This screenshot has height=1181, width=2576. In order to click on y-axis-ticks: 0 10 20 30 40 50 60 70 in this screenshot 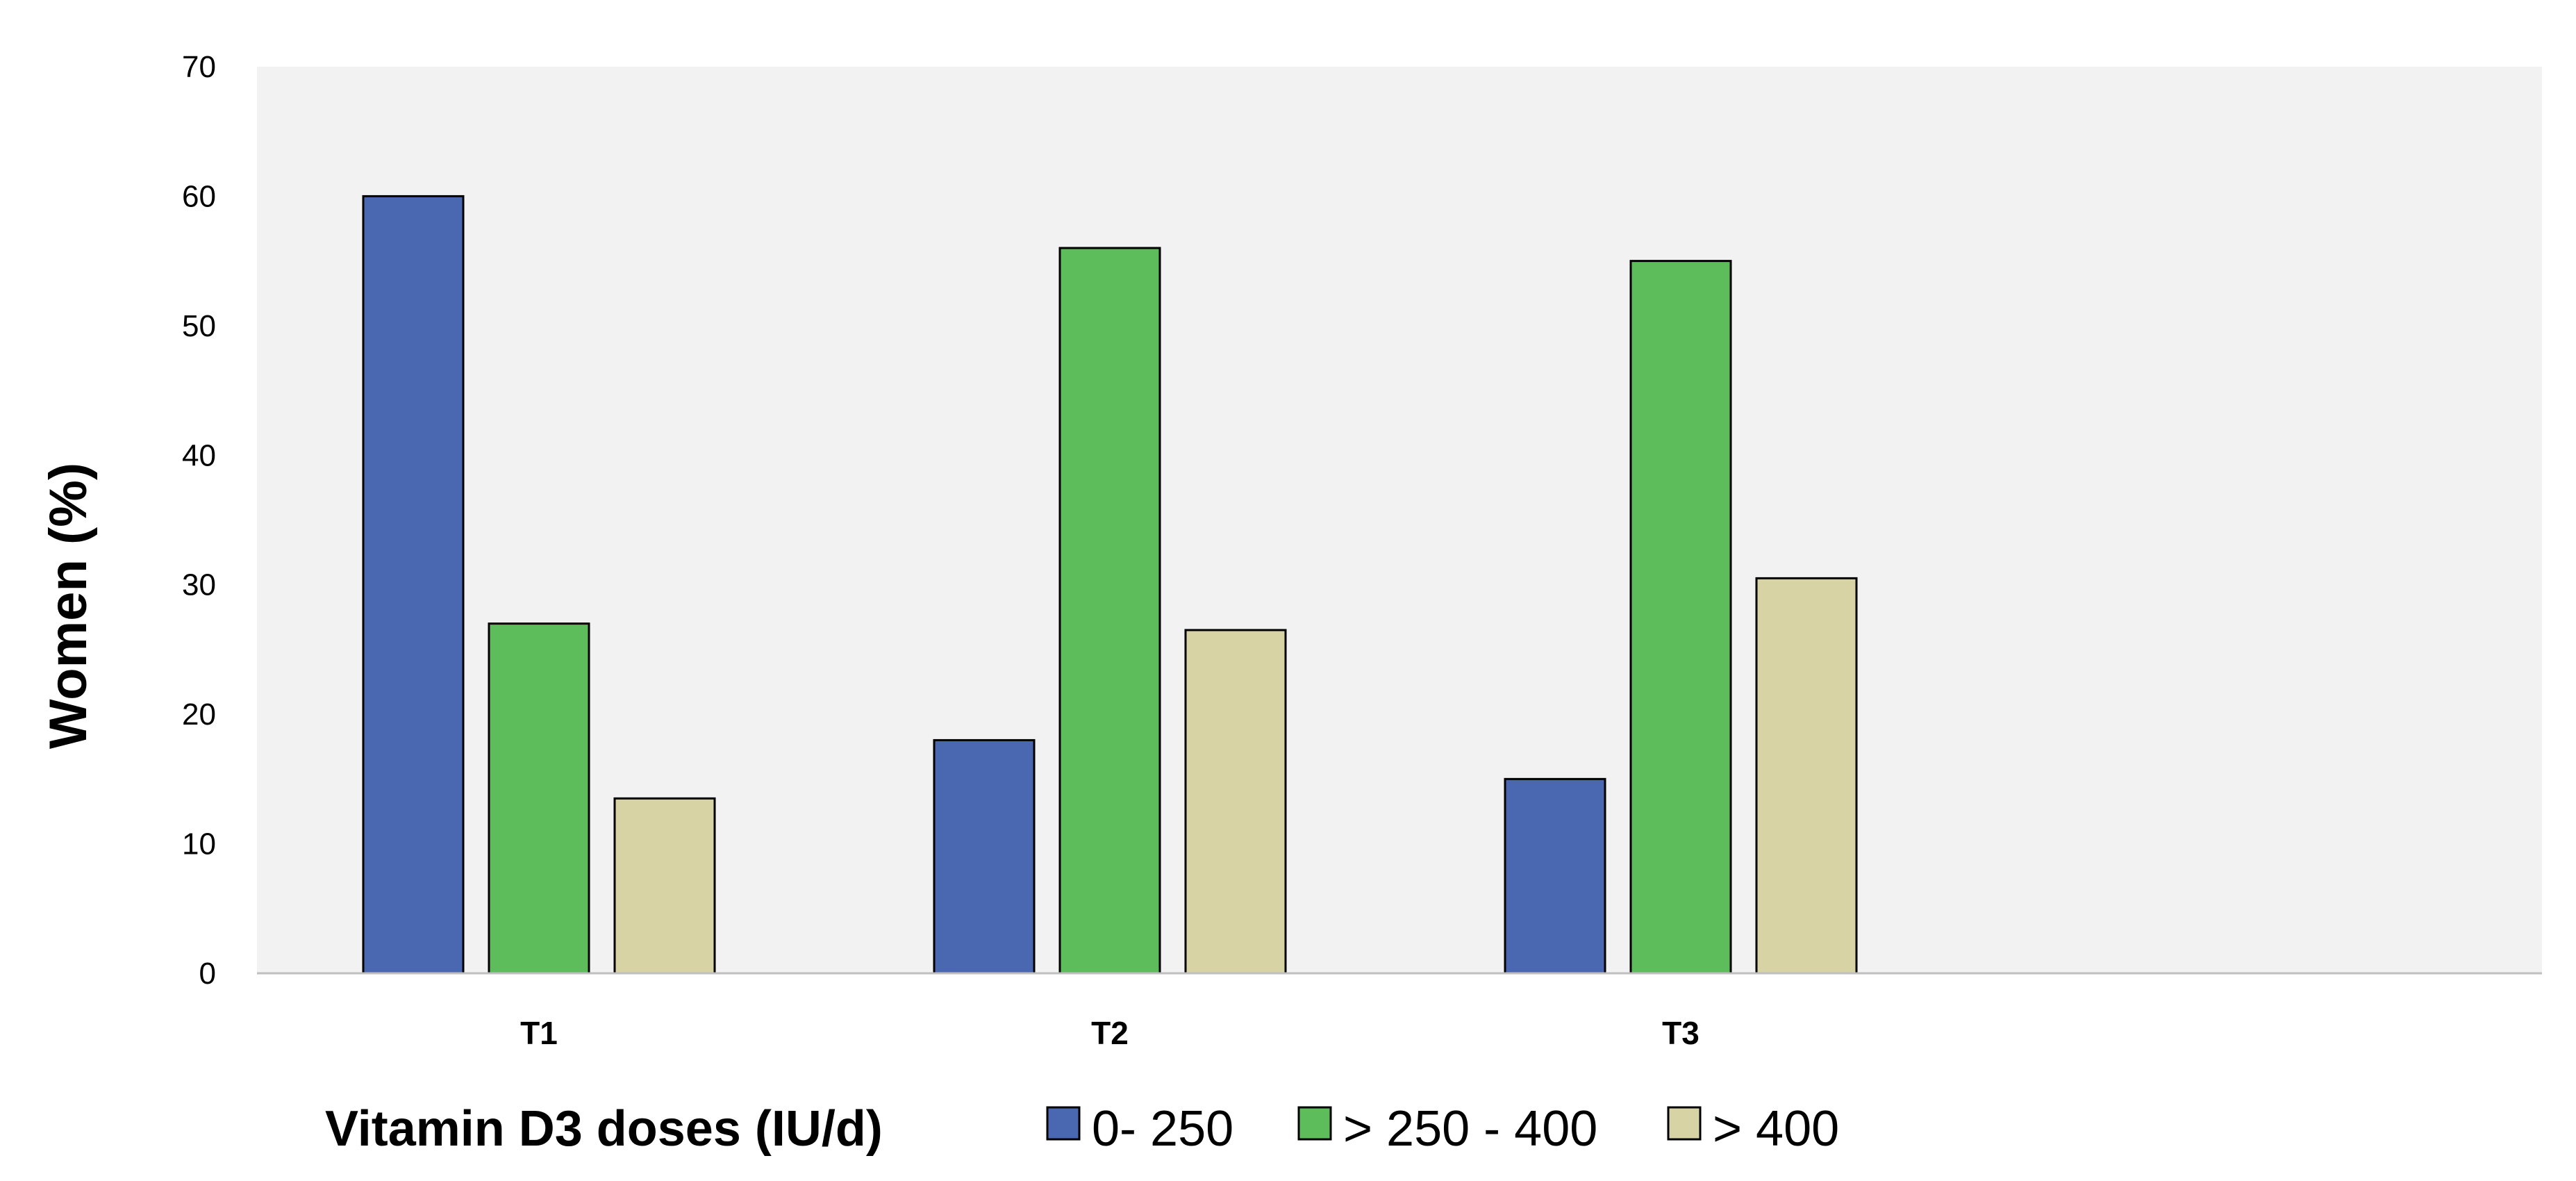, I will do `click(199, 520)`.